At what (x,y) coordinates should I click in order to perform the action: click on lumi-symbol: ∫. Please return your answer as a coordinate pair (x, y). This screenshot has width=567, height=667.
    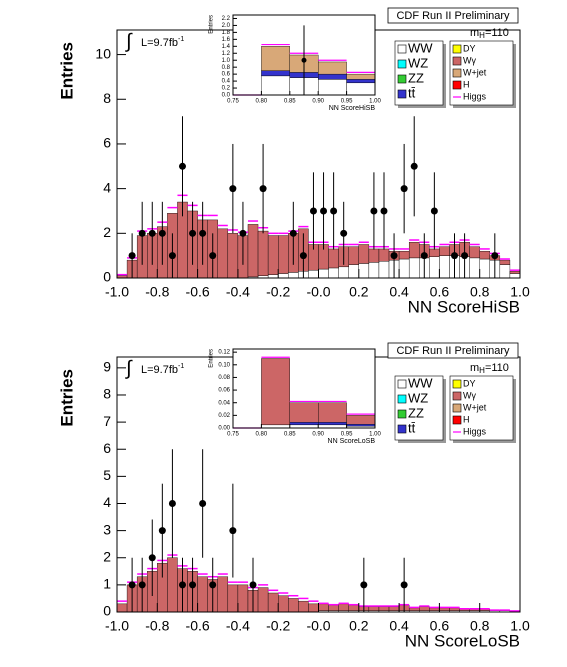
    Looking at the image, I should click on (129, 41).